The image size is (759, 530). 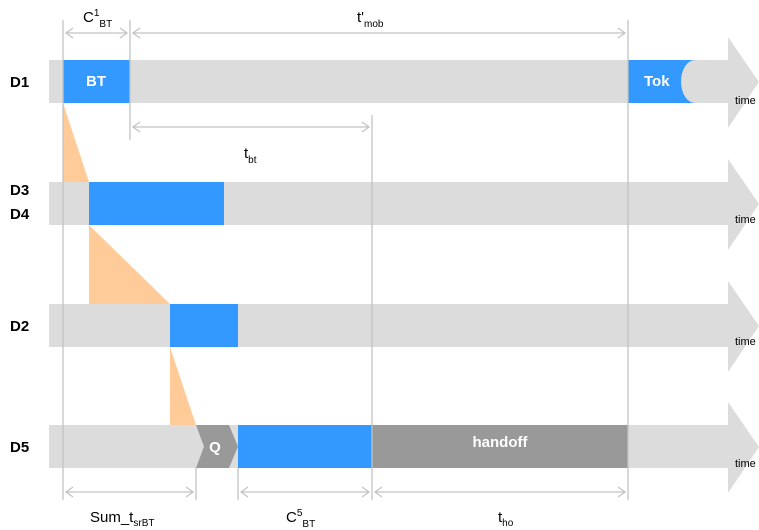 What do you see at coordinates (501, 442) in the screenshot?
I see `handoff-block-label: handoff` at bounding box center [501, 442].